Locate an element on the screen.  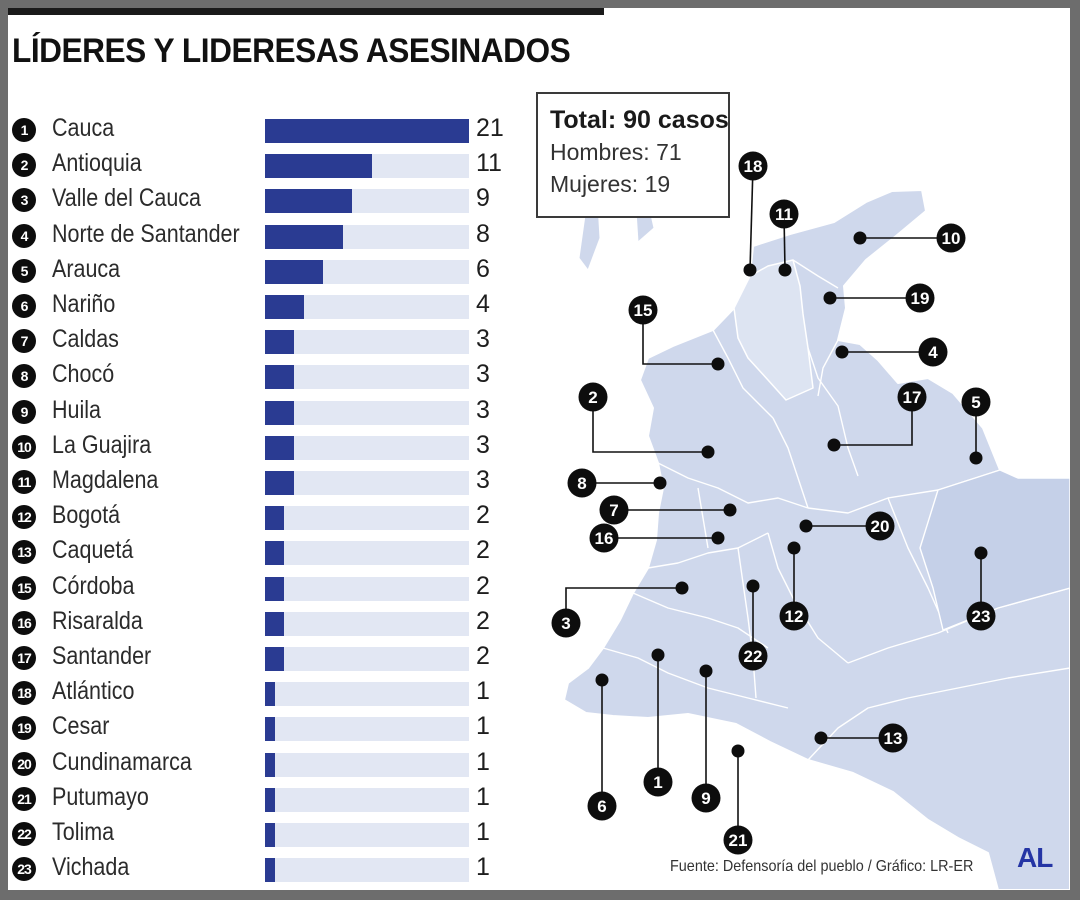
category-label: Vichada is located at coordinates (91, 867).